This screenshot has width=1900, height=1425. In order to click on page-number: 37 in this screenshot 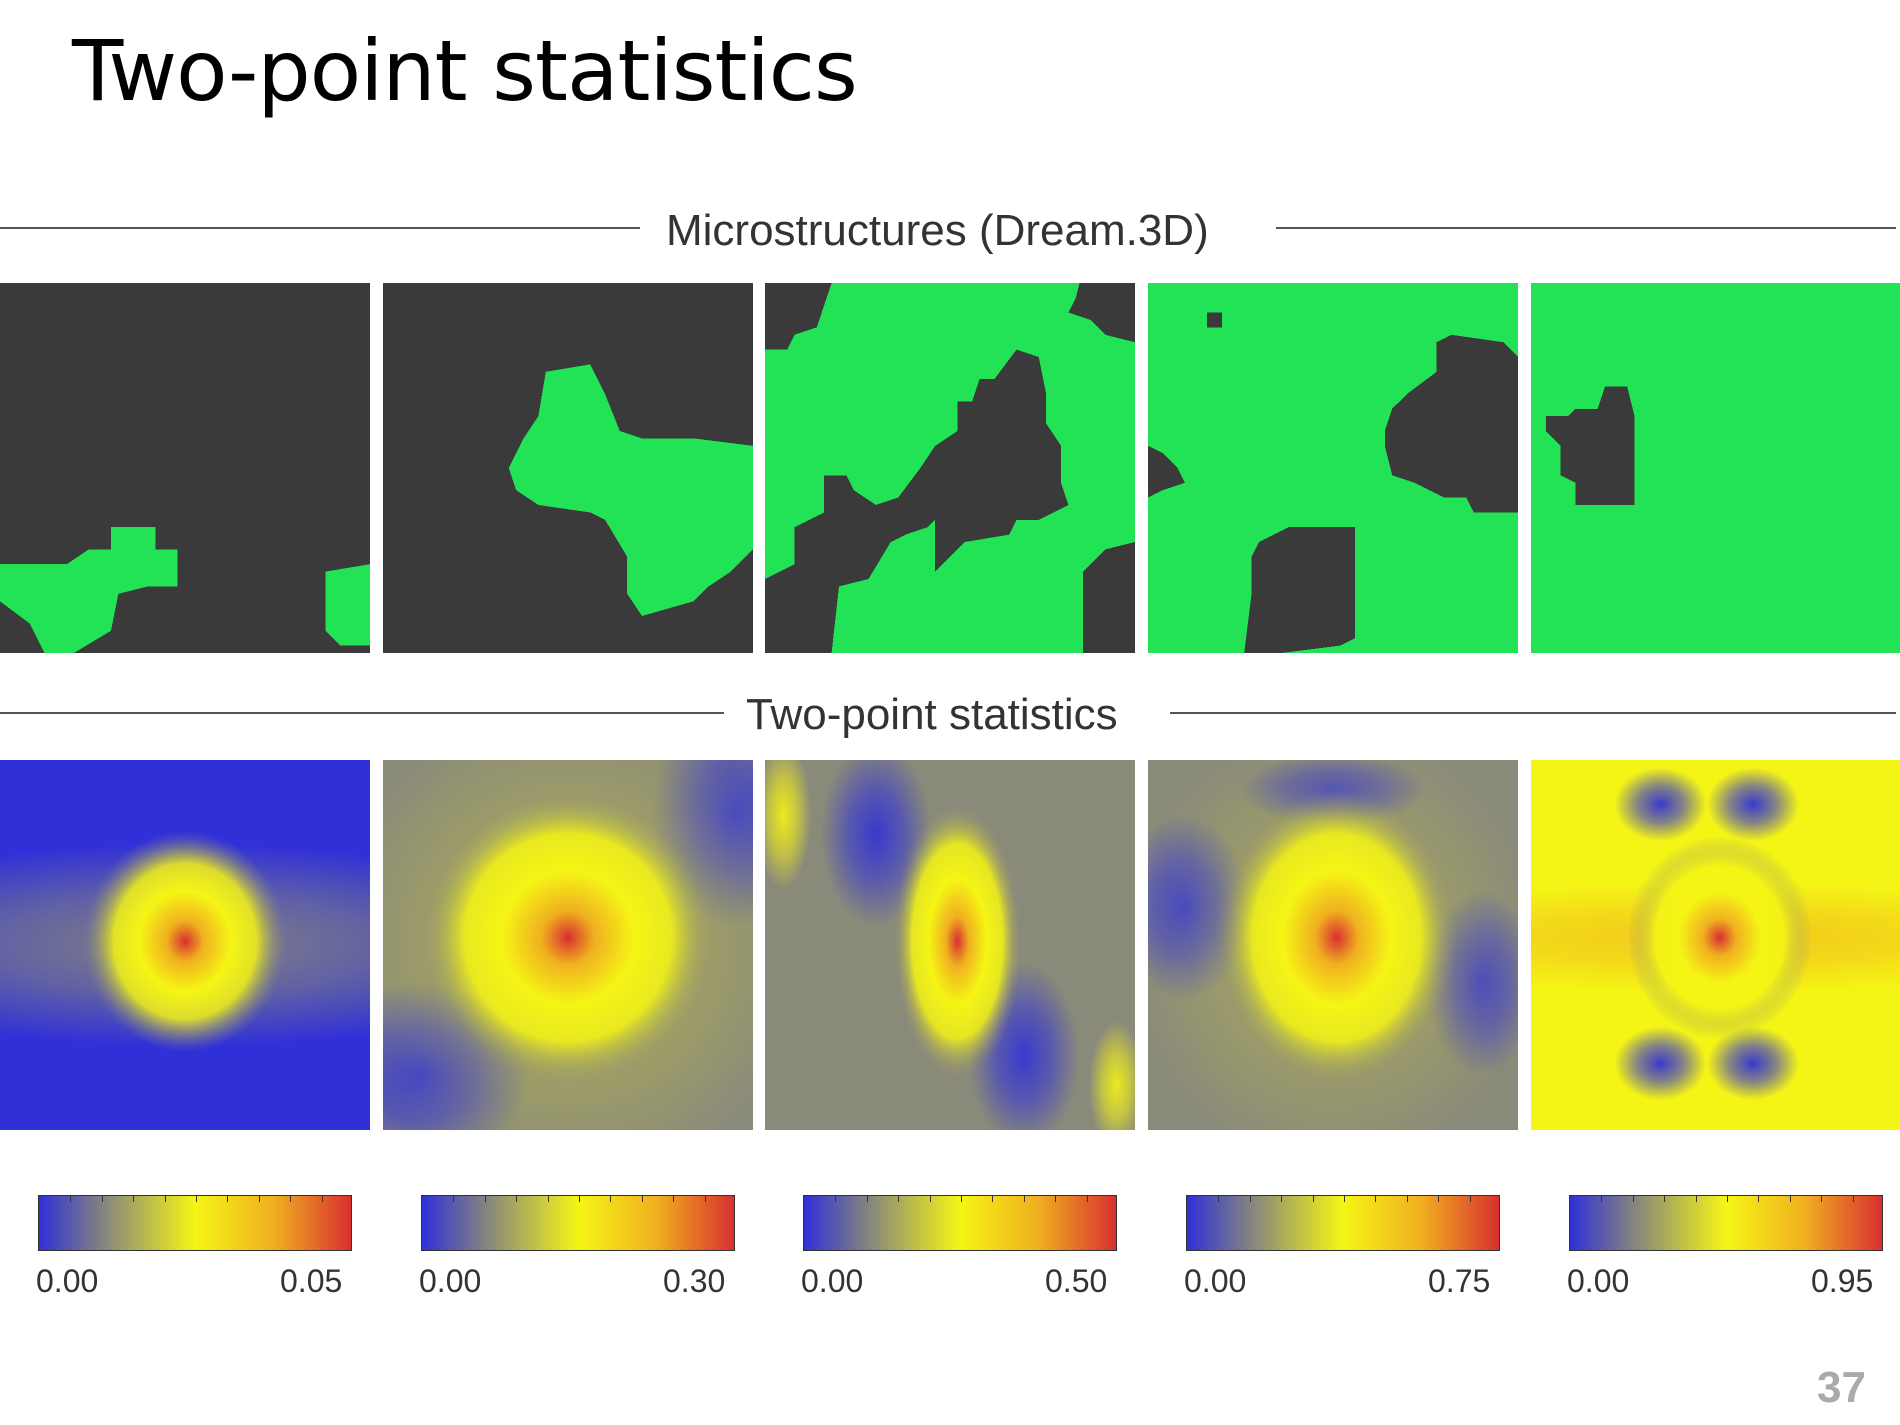, I will do `click(1841, 1387)`.